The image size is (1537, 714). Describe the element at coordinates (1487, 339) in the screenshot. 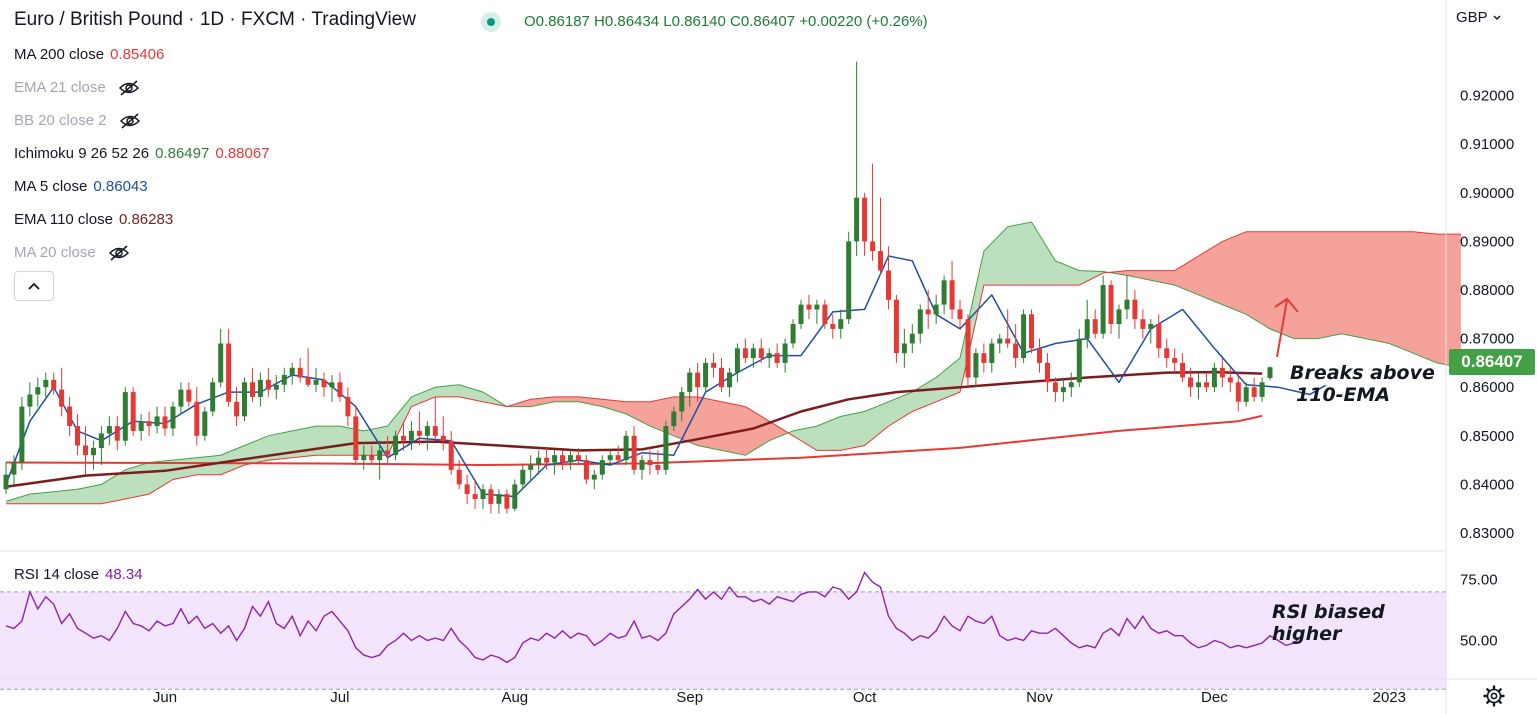

I see `price-tick-label: 0.87000` at that location.